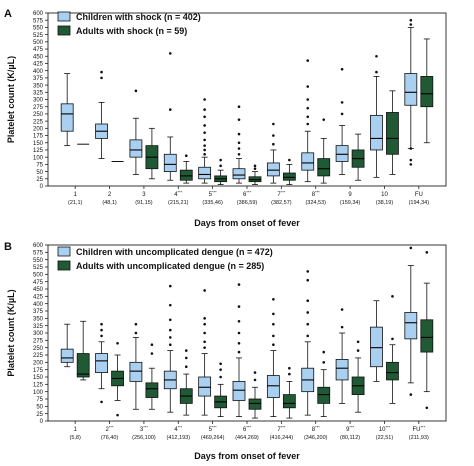 Image resolution: width=474 pixels, height=466 pixels. What do you see at coordinates (8, 247) in the screenshot?
I see `panel-label: B` at bounding box center [8, 247].